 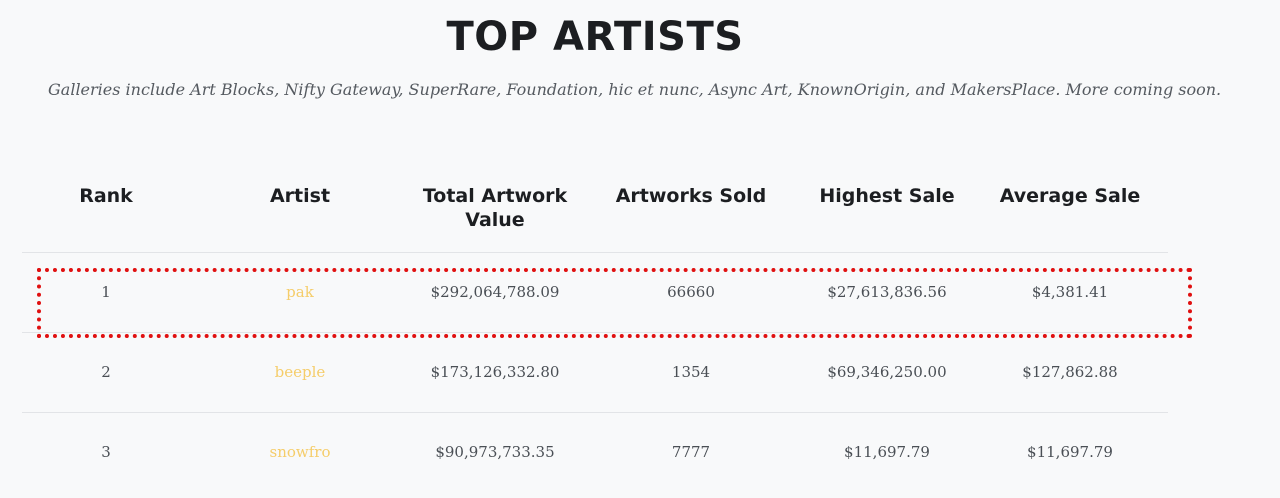 I want to click on row-highlight-annotation, so click(x=614, y=303).